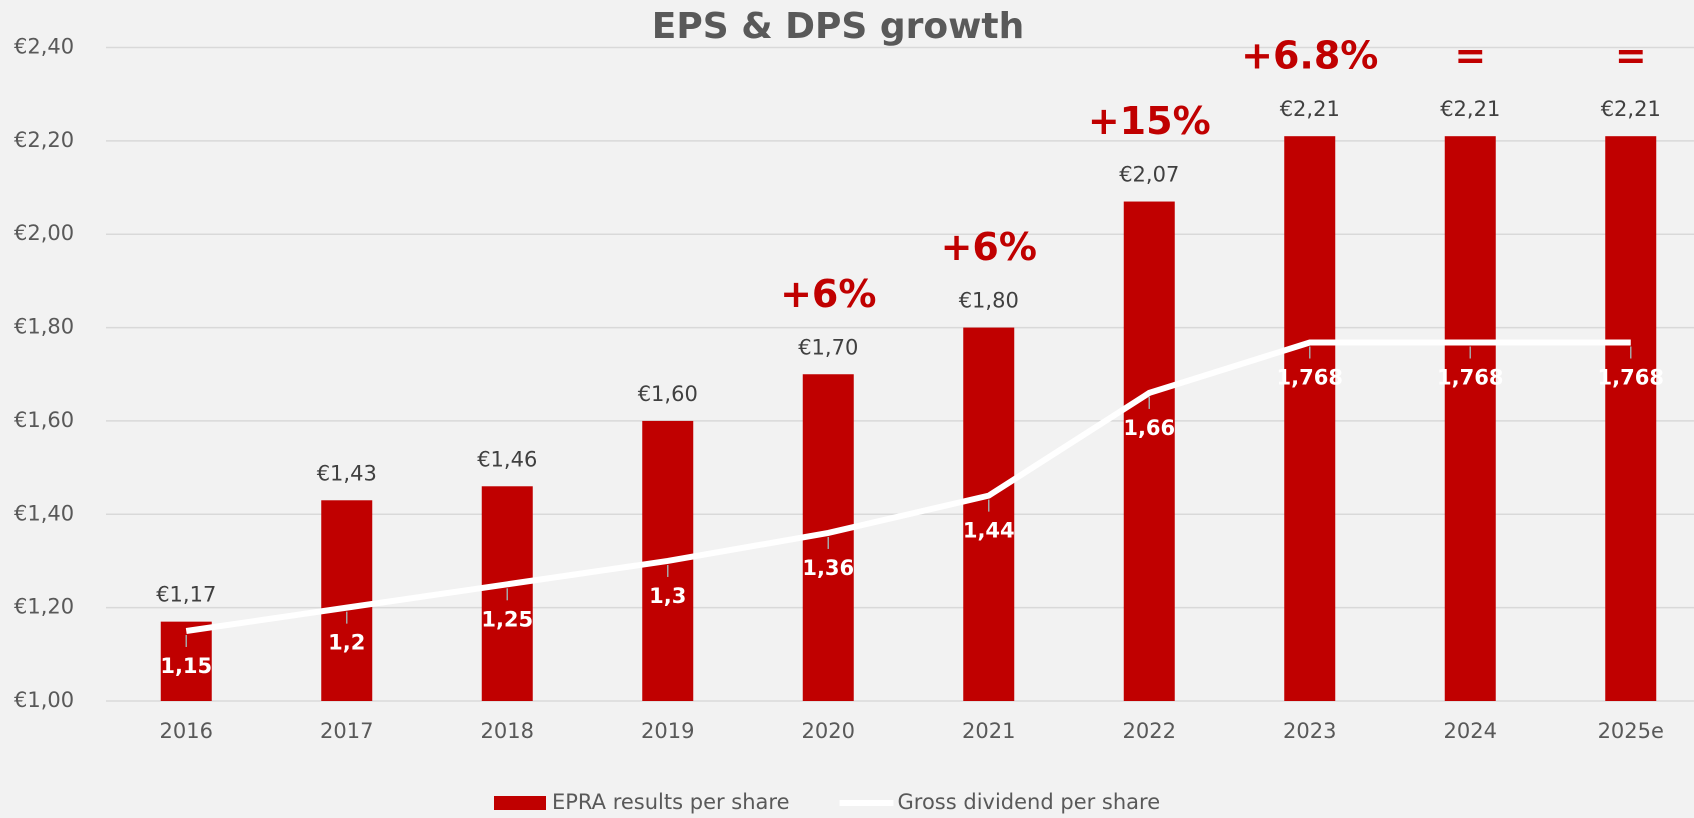 The image size is (1694, 818). What do you see at coordinates (186, 731) in the screenshot?
I see `x-tick-label: 2016` at bounding box center [186, 731].